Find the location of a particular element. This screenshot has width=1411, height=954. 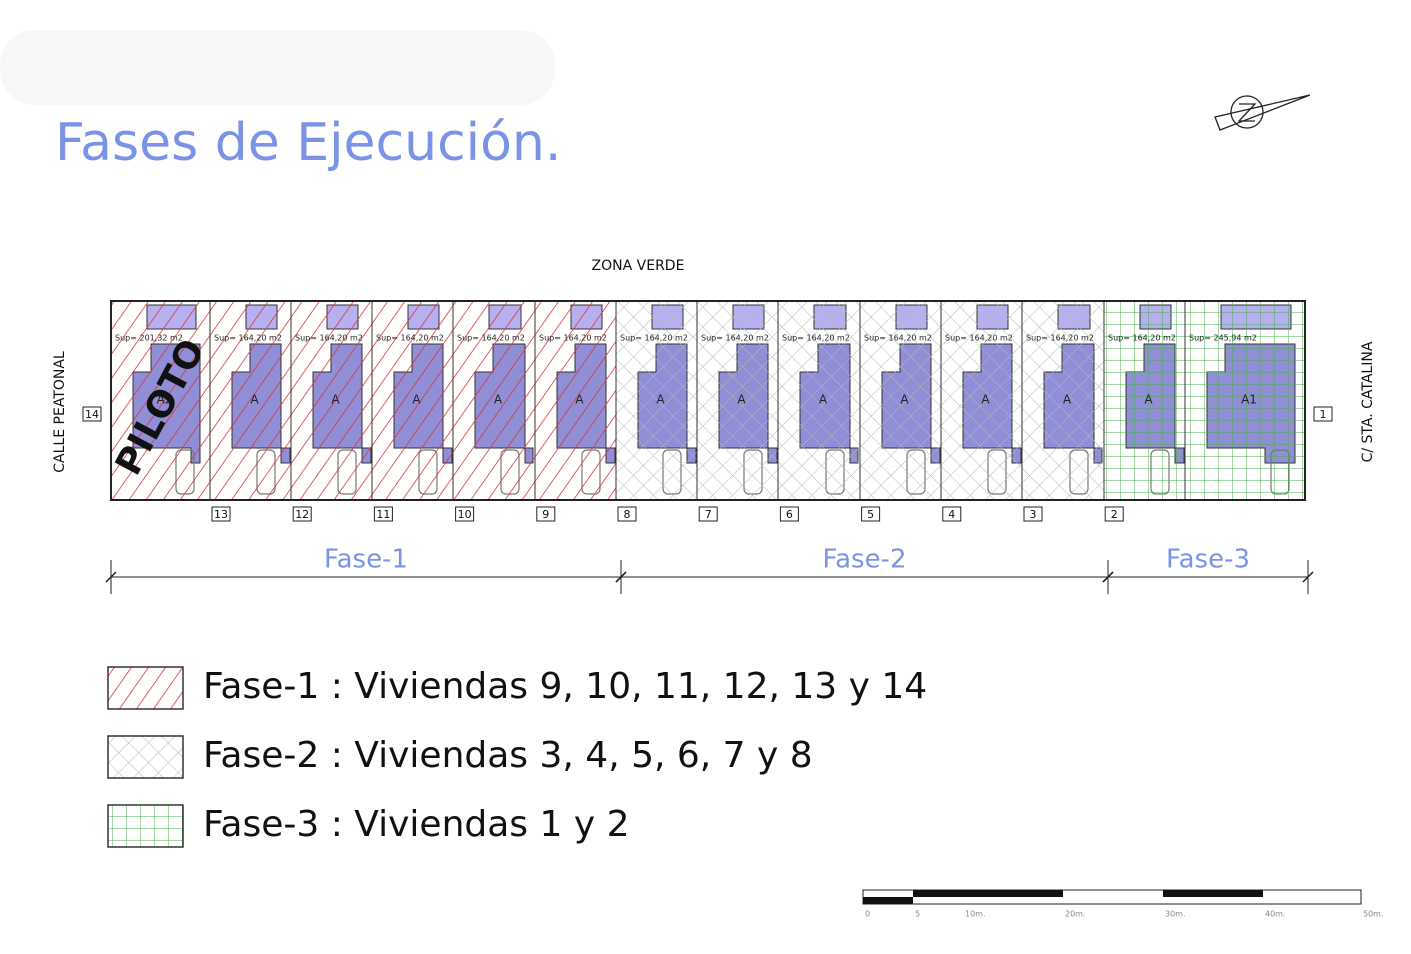

lot-number: 11 is located at coordinates (383, 514).